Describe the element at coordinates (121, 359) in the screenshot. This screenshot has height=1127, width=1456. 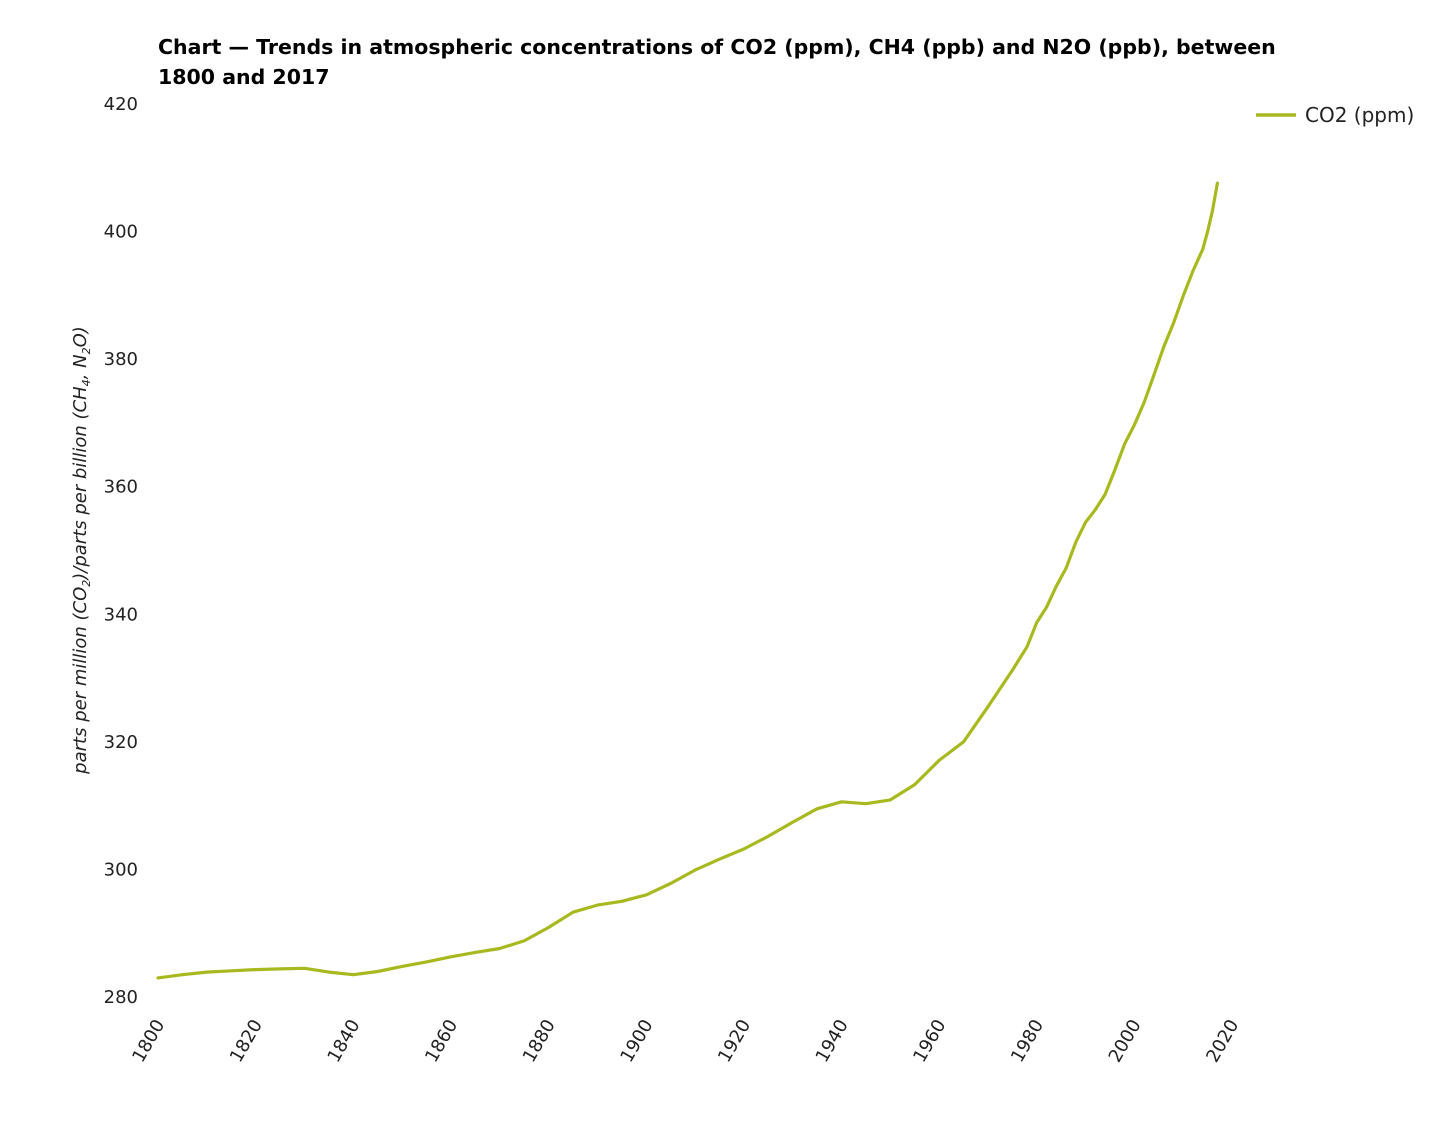
I see `y-tick-label: 380` at that location.